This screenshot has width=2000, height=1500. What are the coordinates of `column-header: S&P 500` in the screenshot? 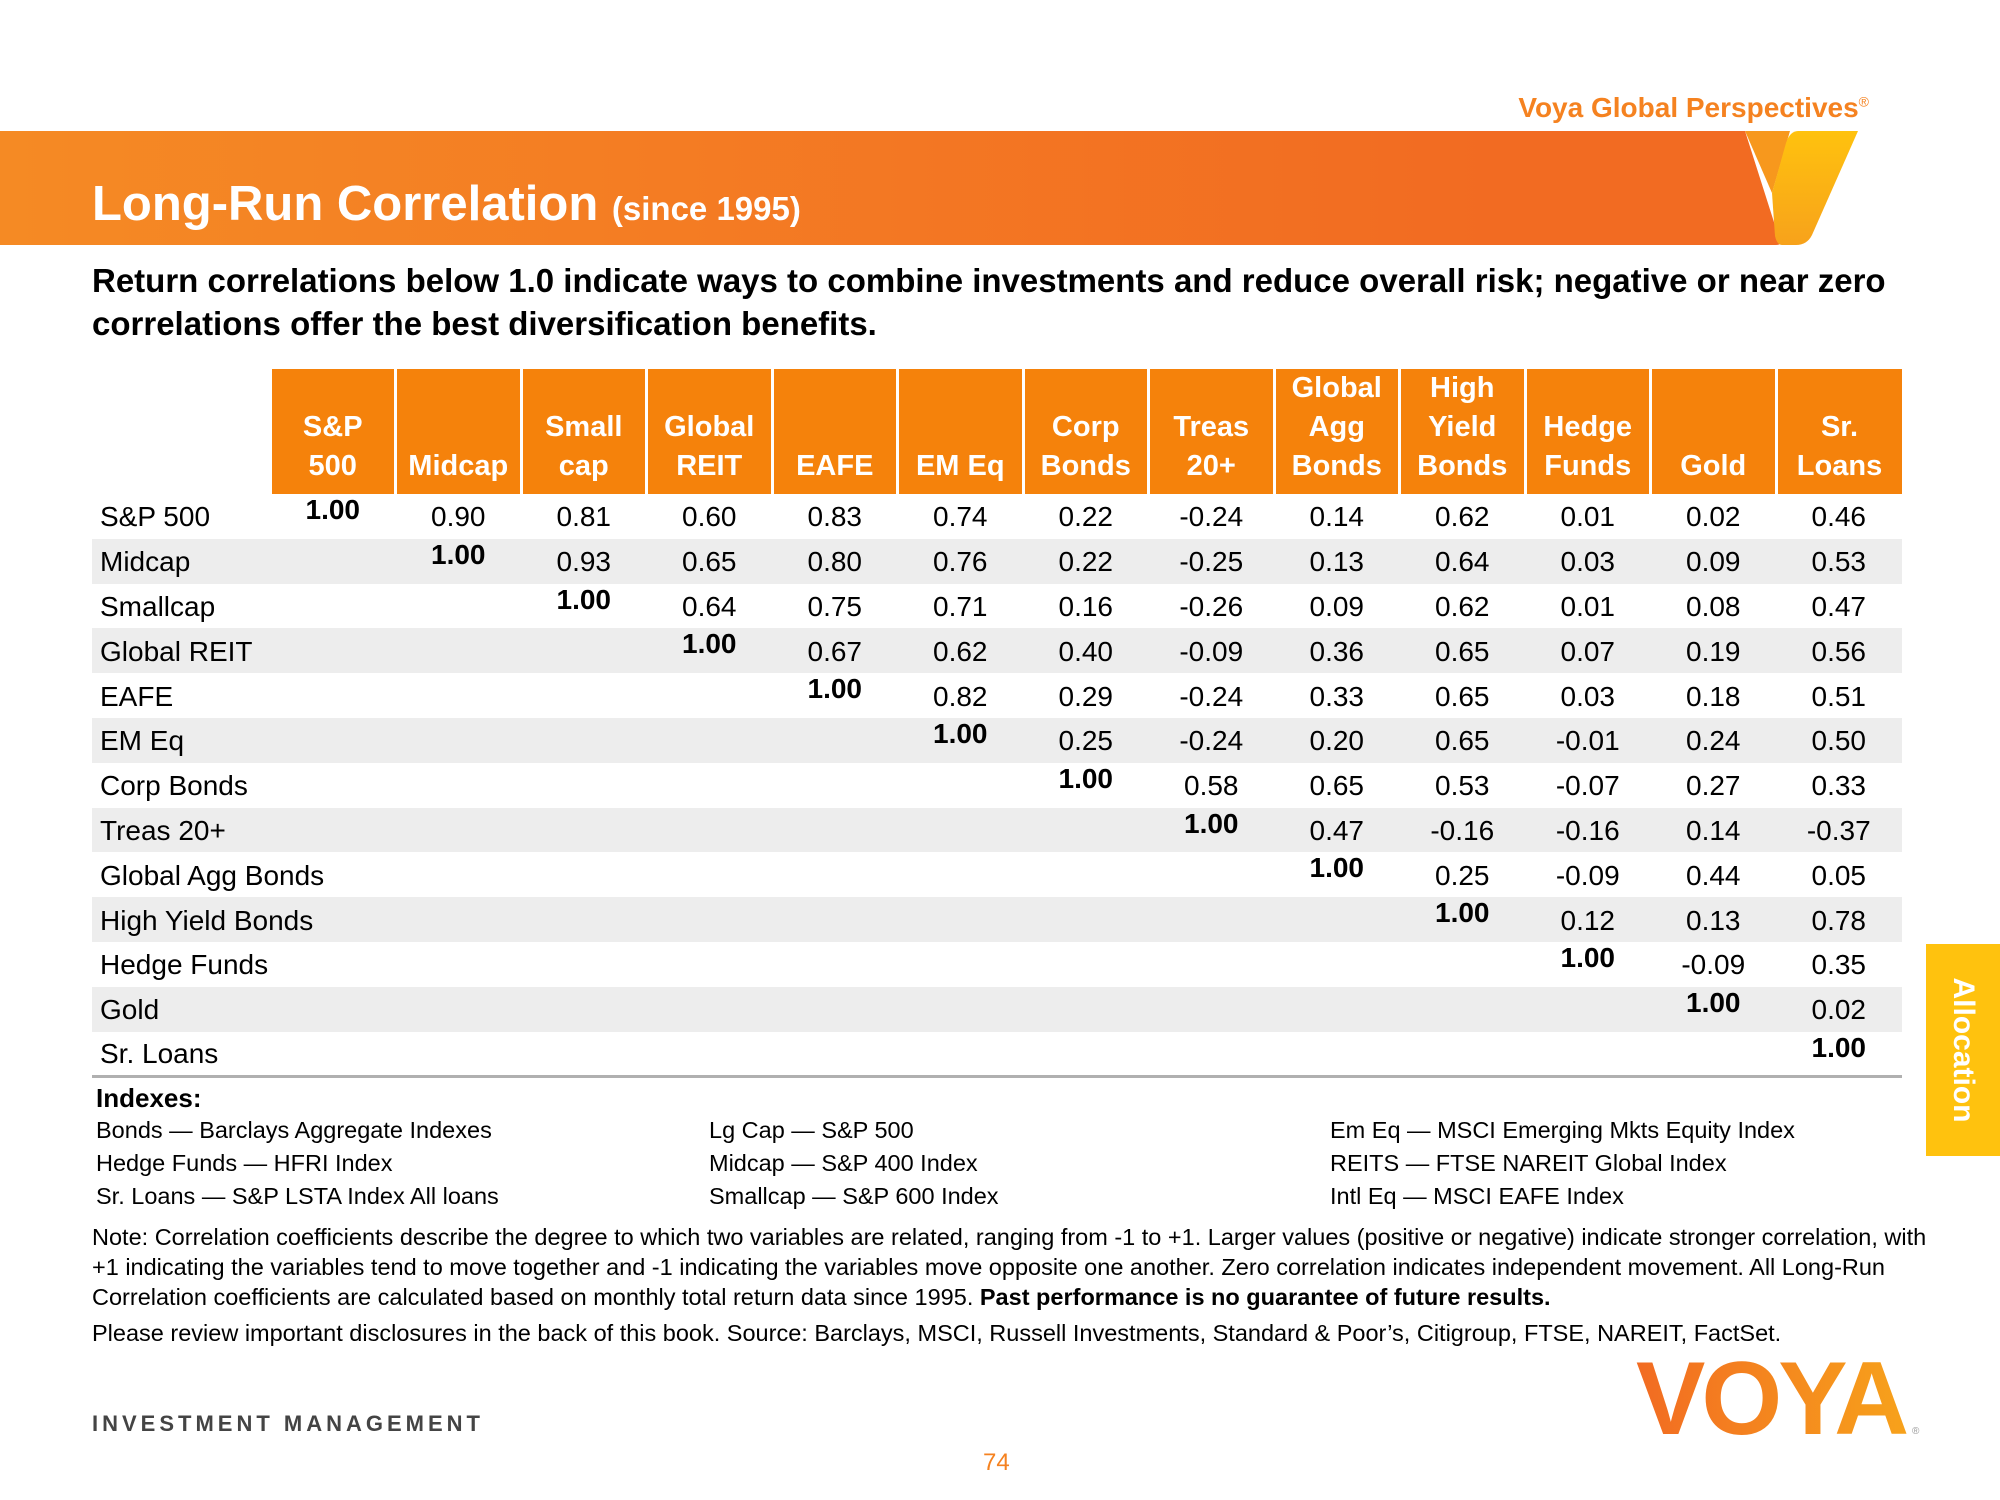 It's located at (332, 431).